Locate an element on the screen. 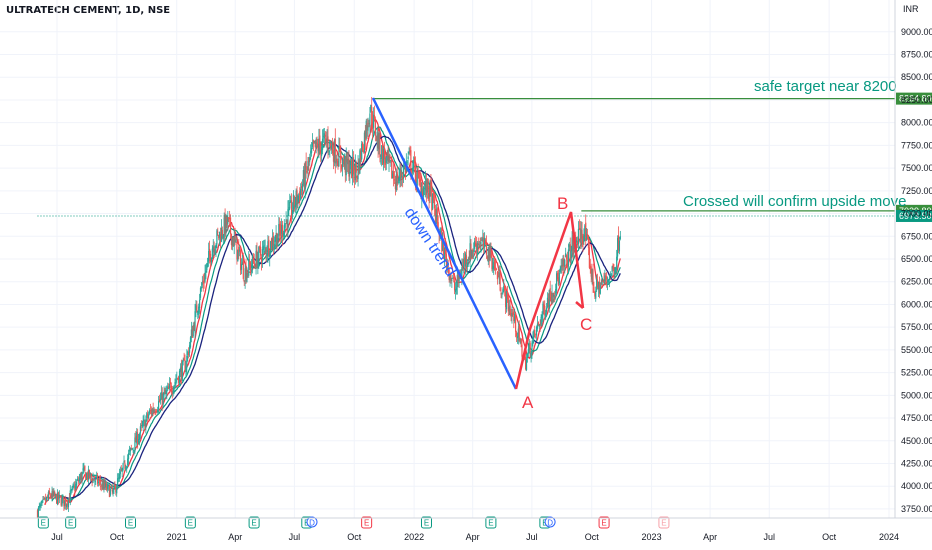  event-marker-text: E is located at coordinates (130, 523).